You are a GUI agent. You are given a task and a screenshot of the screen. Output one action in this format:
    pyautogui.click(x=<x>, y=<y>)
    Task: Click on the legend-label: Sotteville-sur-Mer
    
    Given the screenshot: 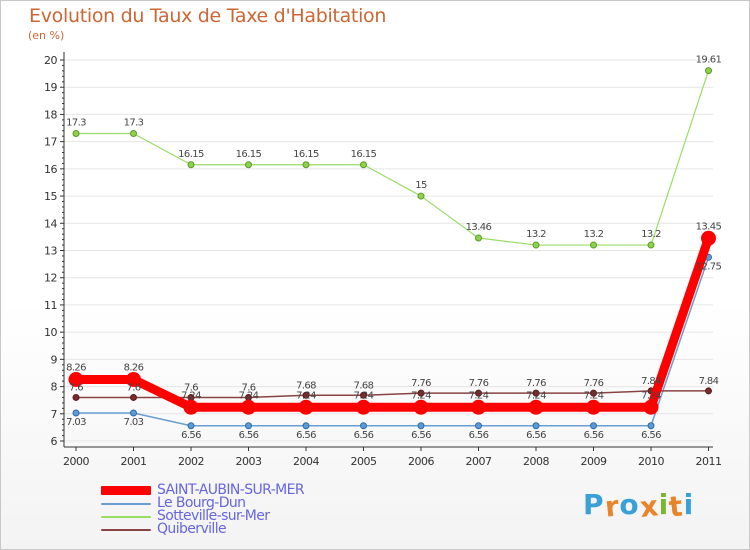 What is the action you would take?
    pyautogui.click(x=213, y=516)
    